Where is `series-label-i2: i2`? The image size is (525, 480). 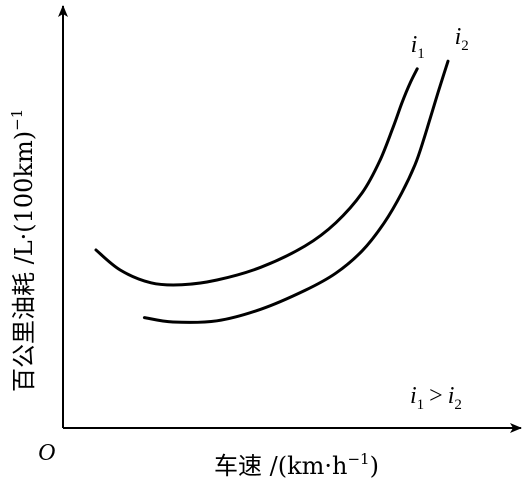
series-label-i2: i2 is located at coordinates (462, 39).